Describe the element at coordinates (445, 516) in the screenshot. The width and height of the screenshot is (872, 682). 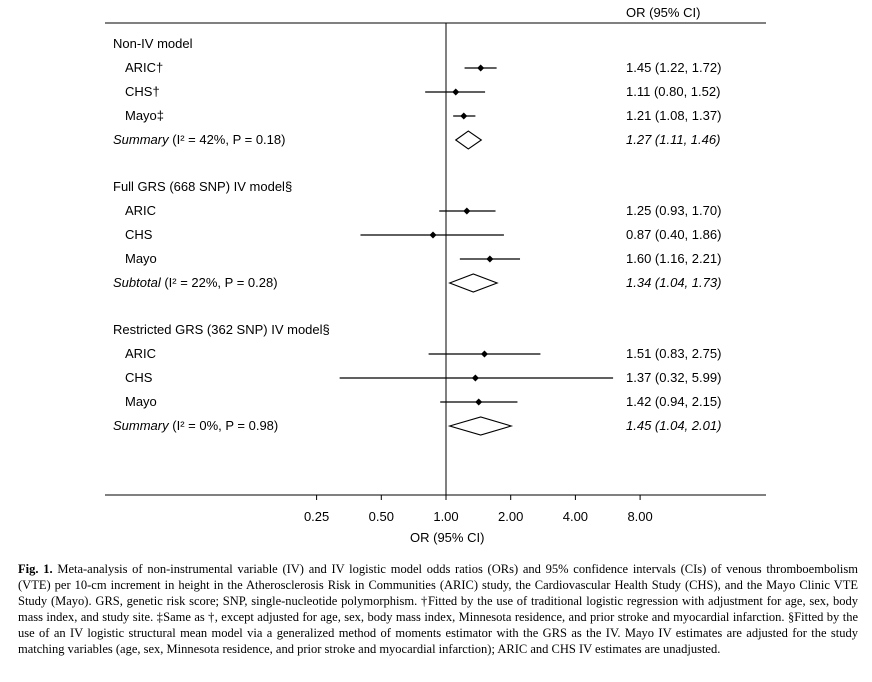
I see `x-tick-label: 1.00` at that location.